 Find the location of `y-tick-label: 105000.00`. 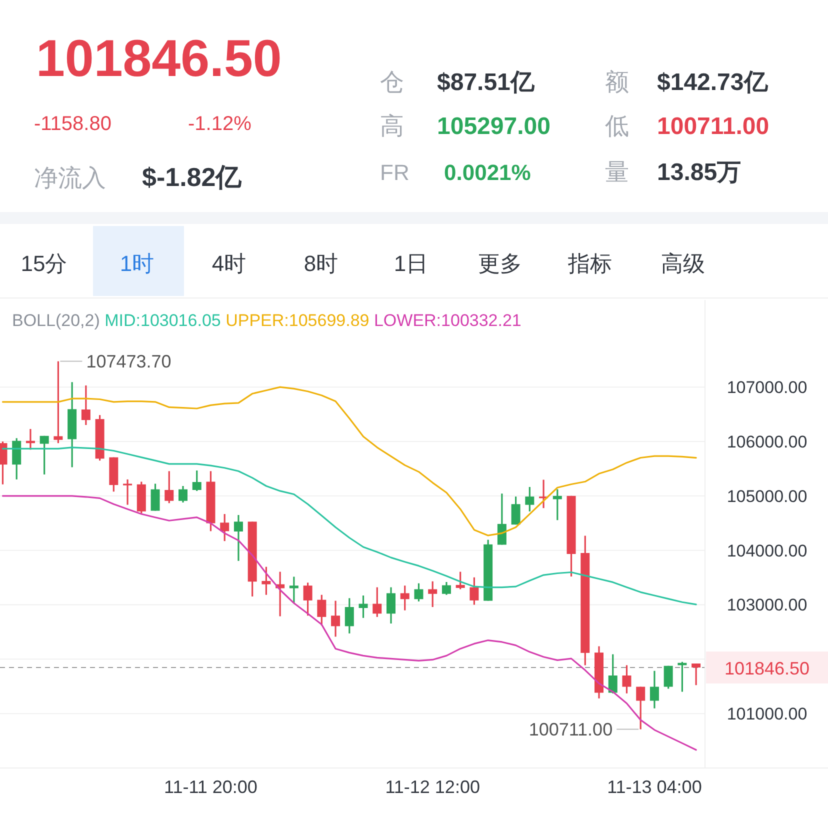

y-tick-label: 105000.00 is located at coordinates (767, 496).